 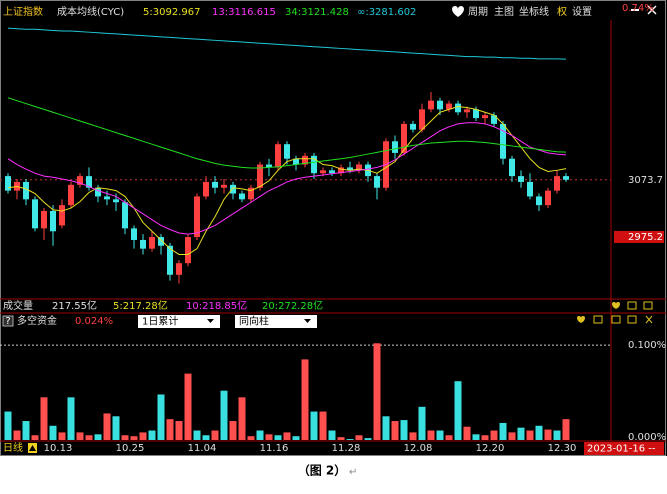 What do you see at coordinates (478, 12) in the screenshot?
I see `menu-item: 周期` at bounding box center [478, 12].